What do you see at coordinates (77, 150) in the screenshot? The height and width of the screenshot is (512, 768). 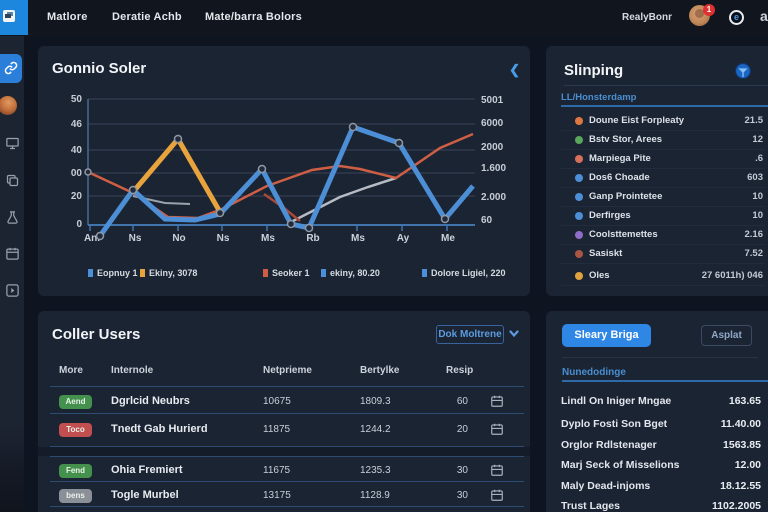 I see `svg-text: 40` at bounding box center [77, 150].